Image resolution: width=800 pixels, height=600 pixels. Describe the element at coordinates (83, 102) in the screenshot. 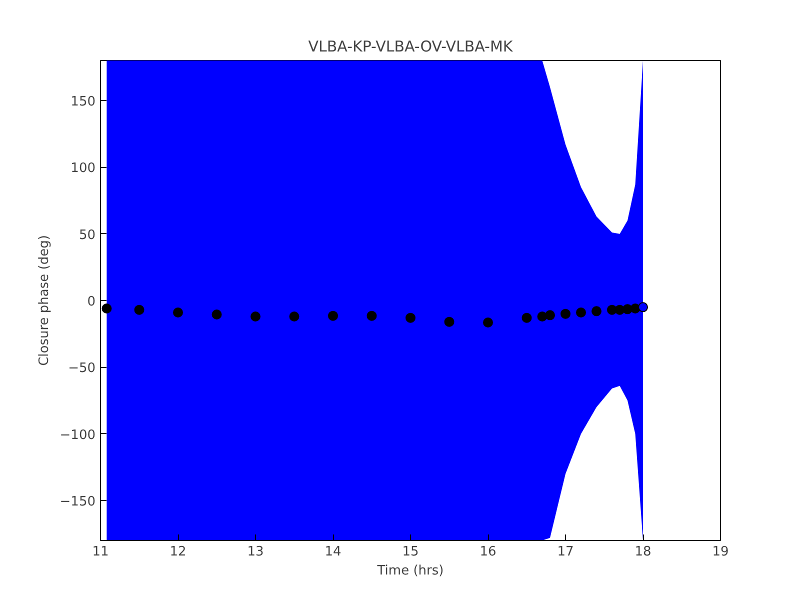

I see `y-tick-label: 150` at that location.